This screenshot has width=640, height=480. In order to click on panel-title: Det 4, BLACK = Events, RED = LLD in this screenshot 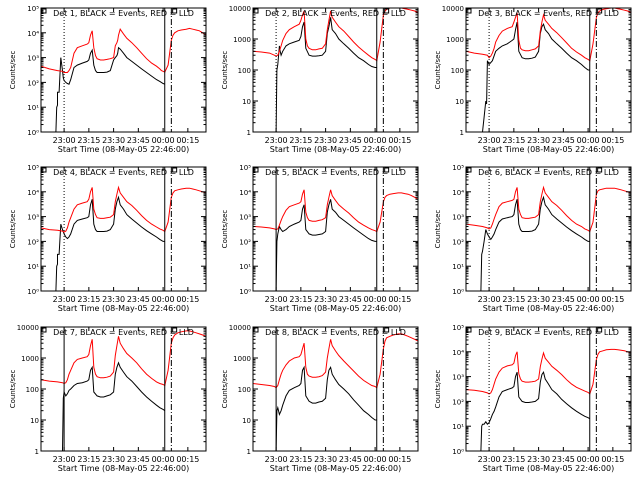, I will do `click(123, 172)`.